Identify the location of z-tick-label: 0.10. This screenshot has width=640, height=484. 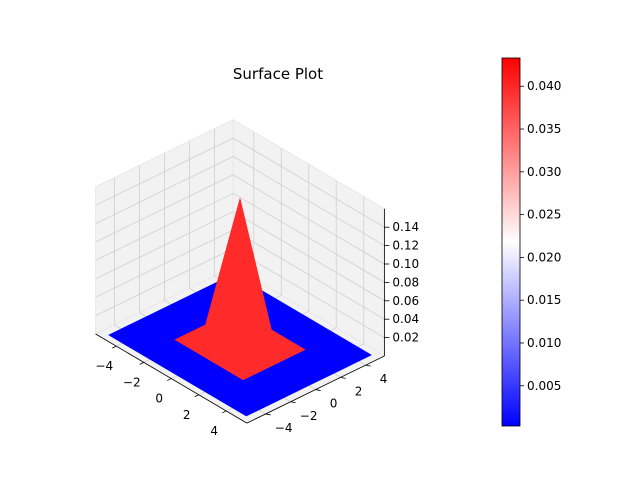
(405, 264).